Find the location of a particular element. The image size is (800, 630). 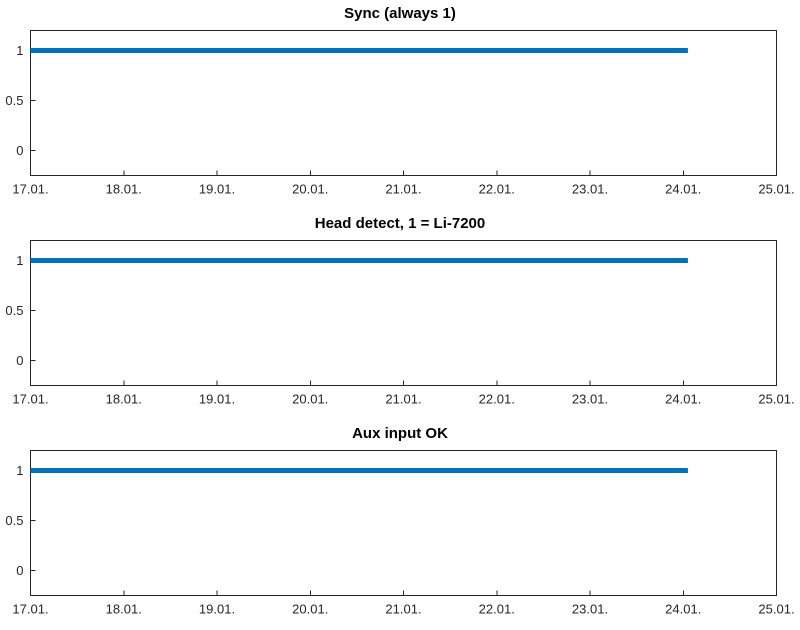

sync-plot-title: Sync (always 1) is located at coordinates (400, 13).